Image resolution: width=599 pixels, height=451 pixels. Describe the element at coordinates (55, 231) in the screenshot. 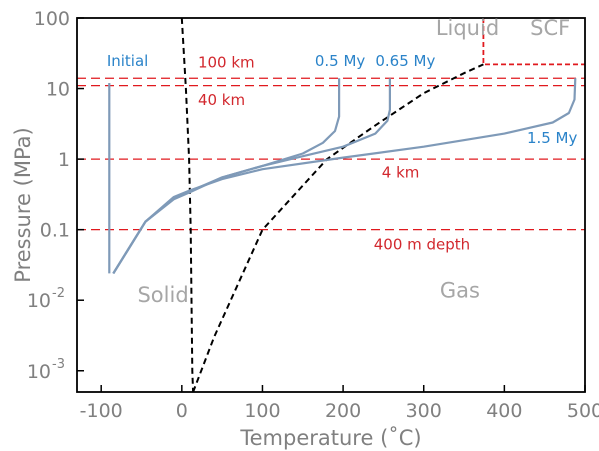

I see `y-tick-label: 0.1` at that location.